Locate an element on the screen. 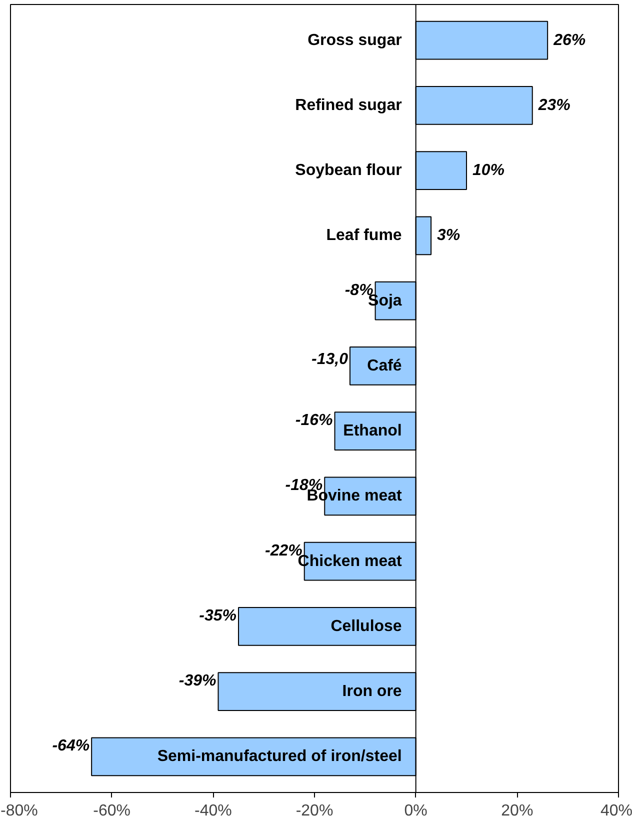  y-tick-label: Iron ore is located at coordinates (372, 691).